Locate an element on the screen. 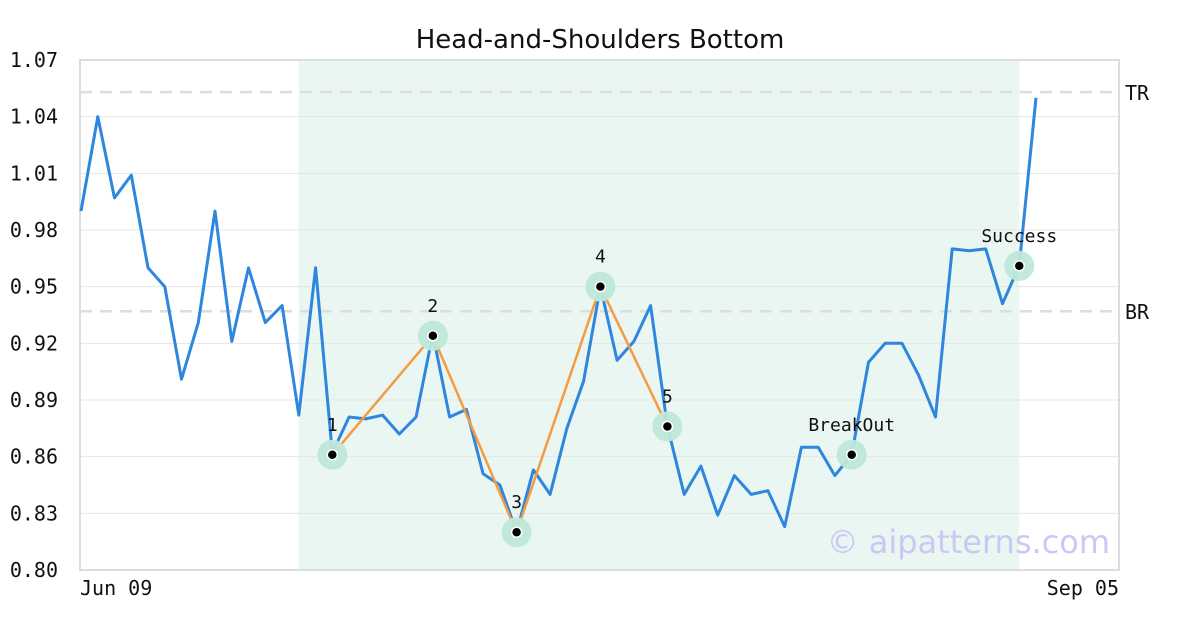 The width and height of the screenshot is (1200, 630). watermark: © aipatterns.com is located at coordinates (968, 542).